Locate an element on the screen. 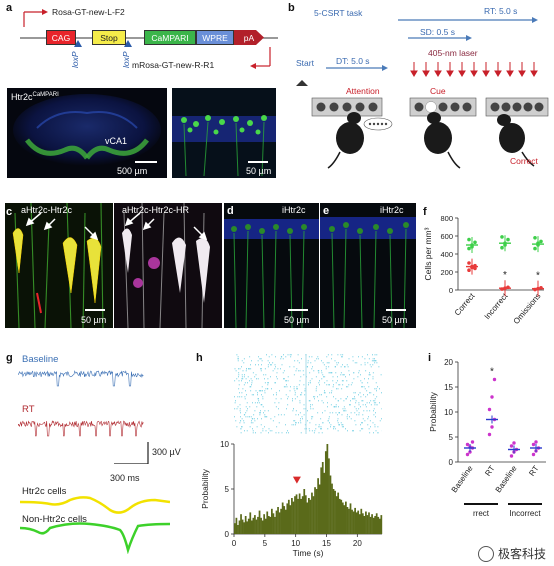  pa-label: pA is located at coordinates (249, 37).